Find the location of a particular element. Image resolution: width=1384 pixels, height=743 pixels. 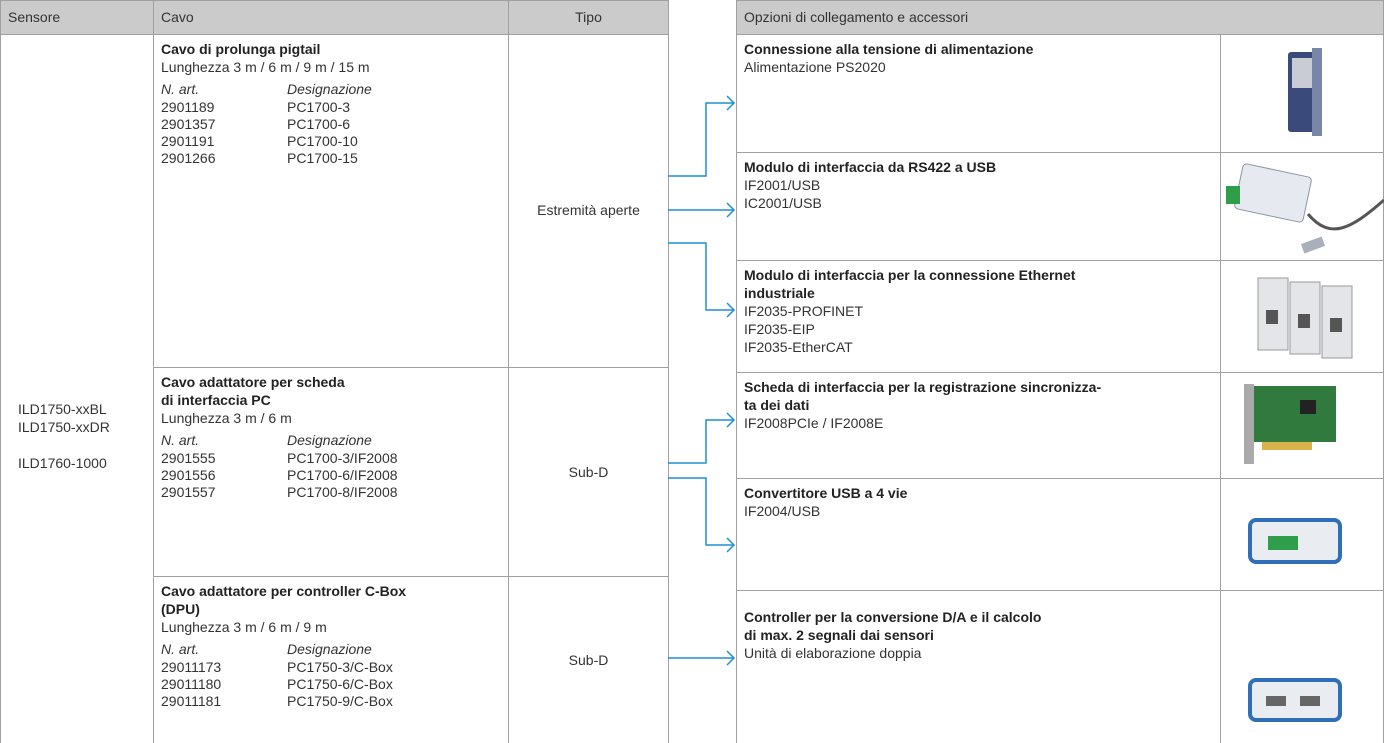

article-number: 2901191 is located at coordinates (188, 141).